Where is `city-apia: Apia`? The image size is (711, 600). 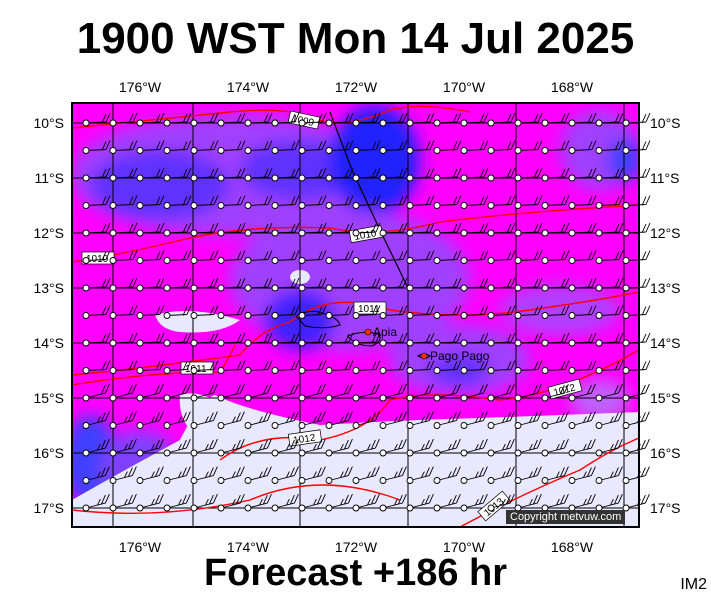 city-apia: Apia is located at coordinates (380, 332).